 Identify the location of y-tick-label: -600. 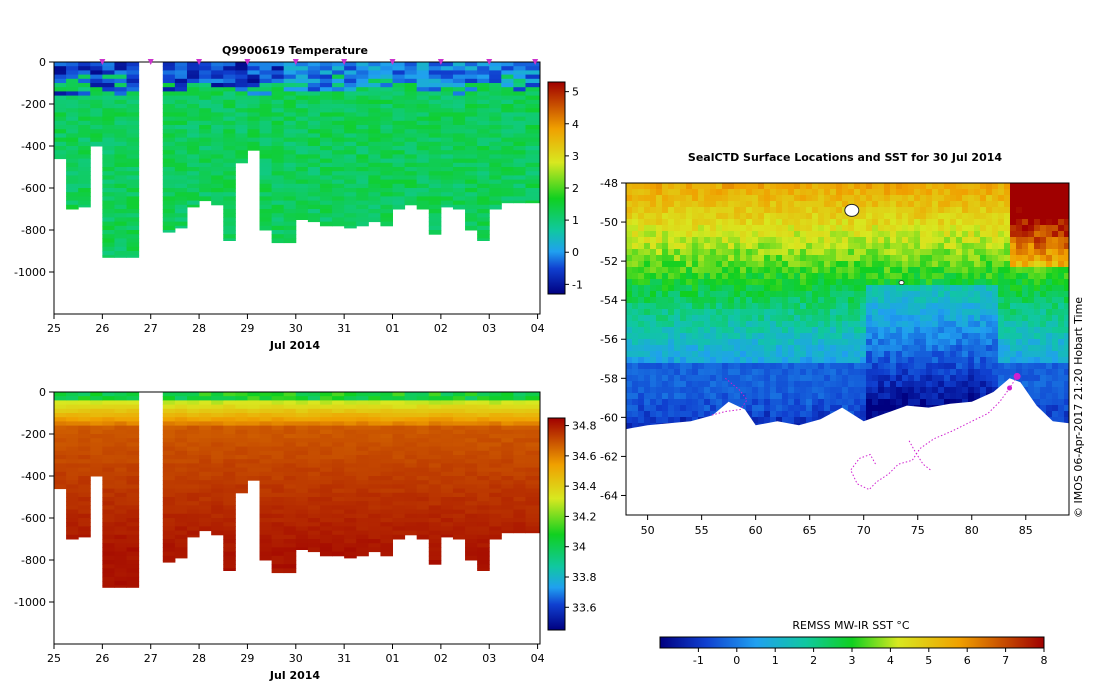
(33, 518).